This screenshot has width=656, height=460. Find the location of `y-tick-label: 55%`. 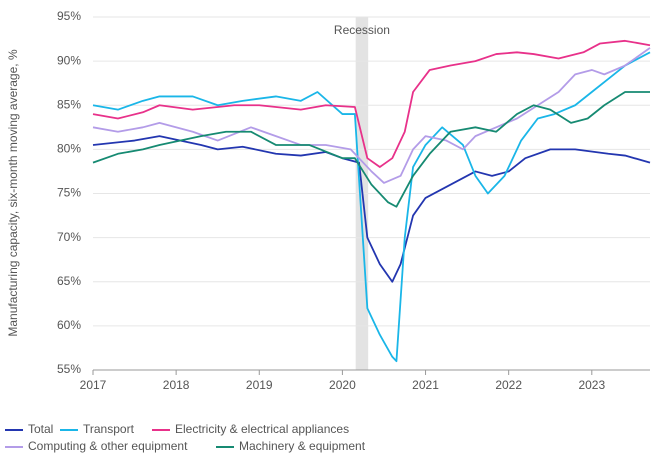

y-tick-label: 55% is located at coordinates (69, 369).